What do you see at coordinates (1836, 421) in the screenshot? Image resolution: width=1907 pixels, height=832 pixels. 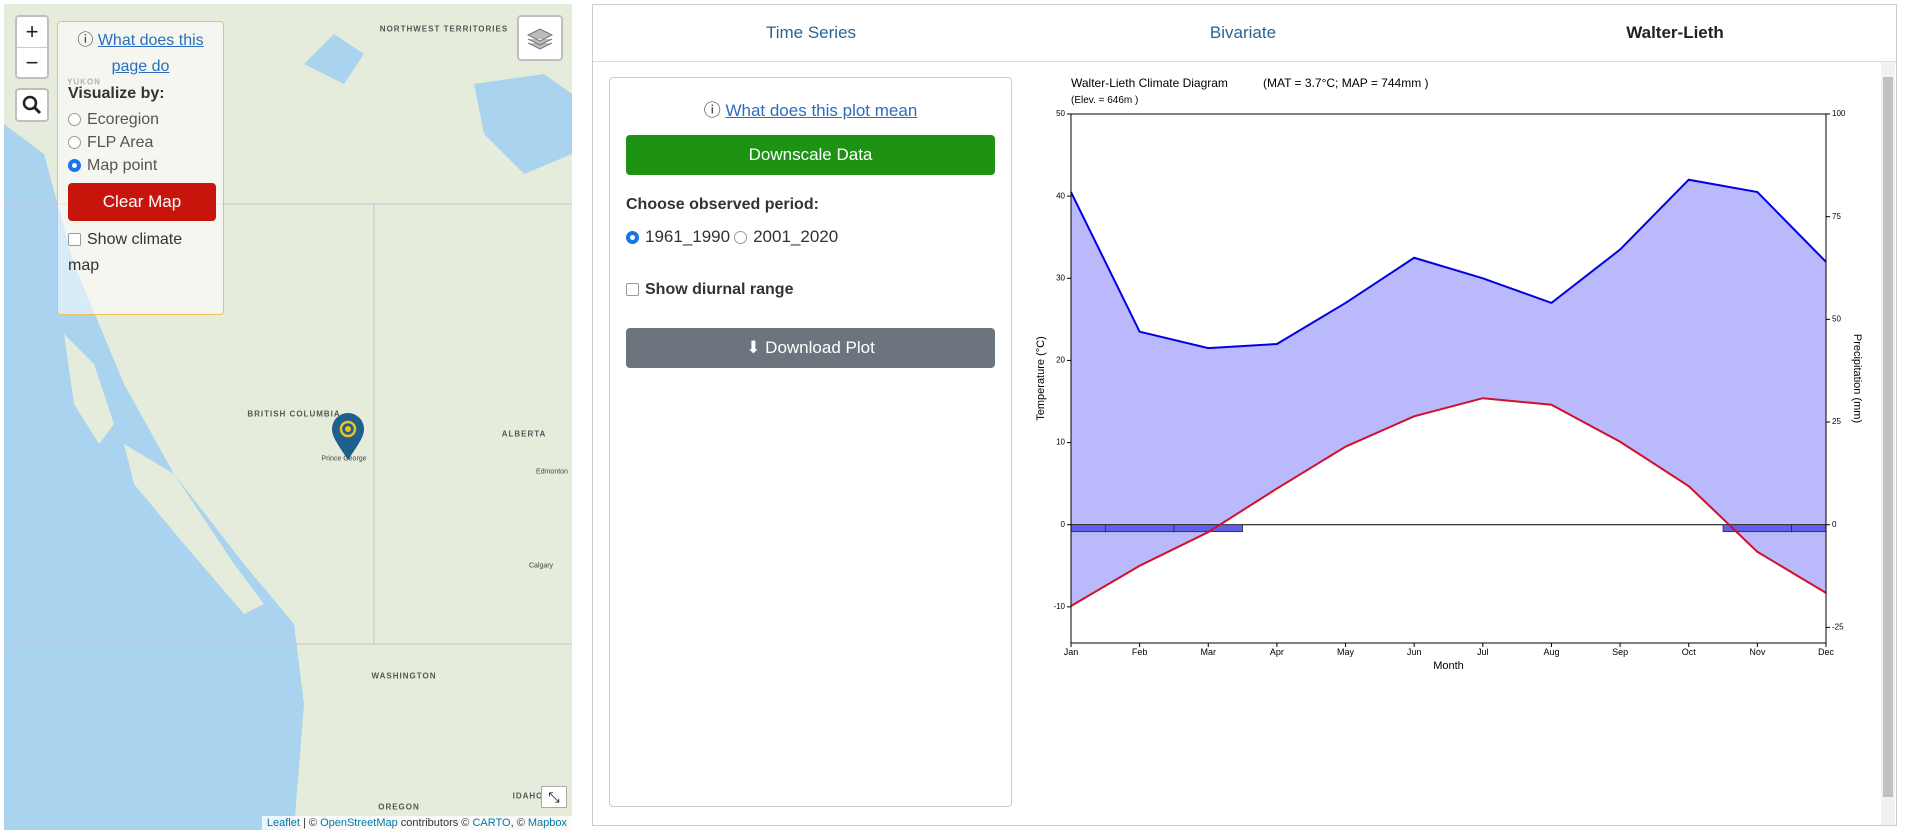 I see `y2-tick-label: 25` at bounding box center [1836, 421].